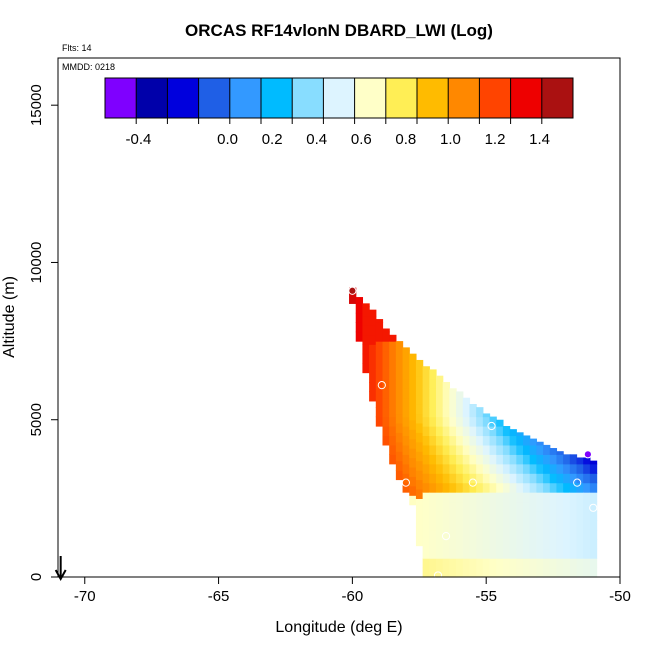  Describe the element at coordinates (245, 98) in the screenshot. I see `colorbar-swatch` at that location.